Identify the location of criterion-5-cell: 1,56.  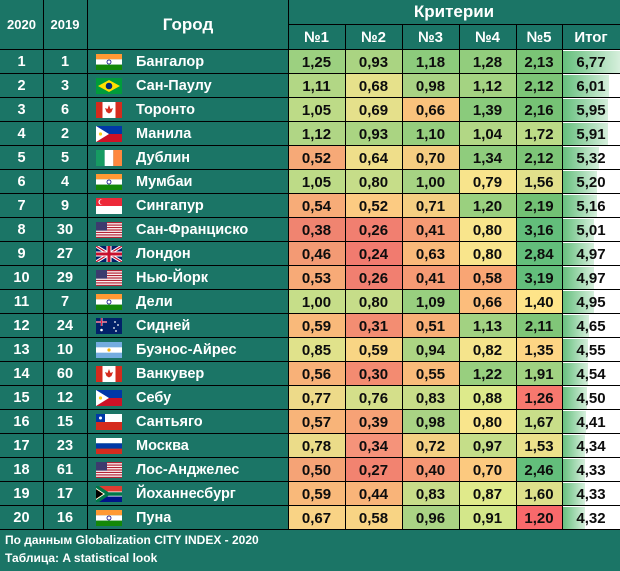
(539, 182).